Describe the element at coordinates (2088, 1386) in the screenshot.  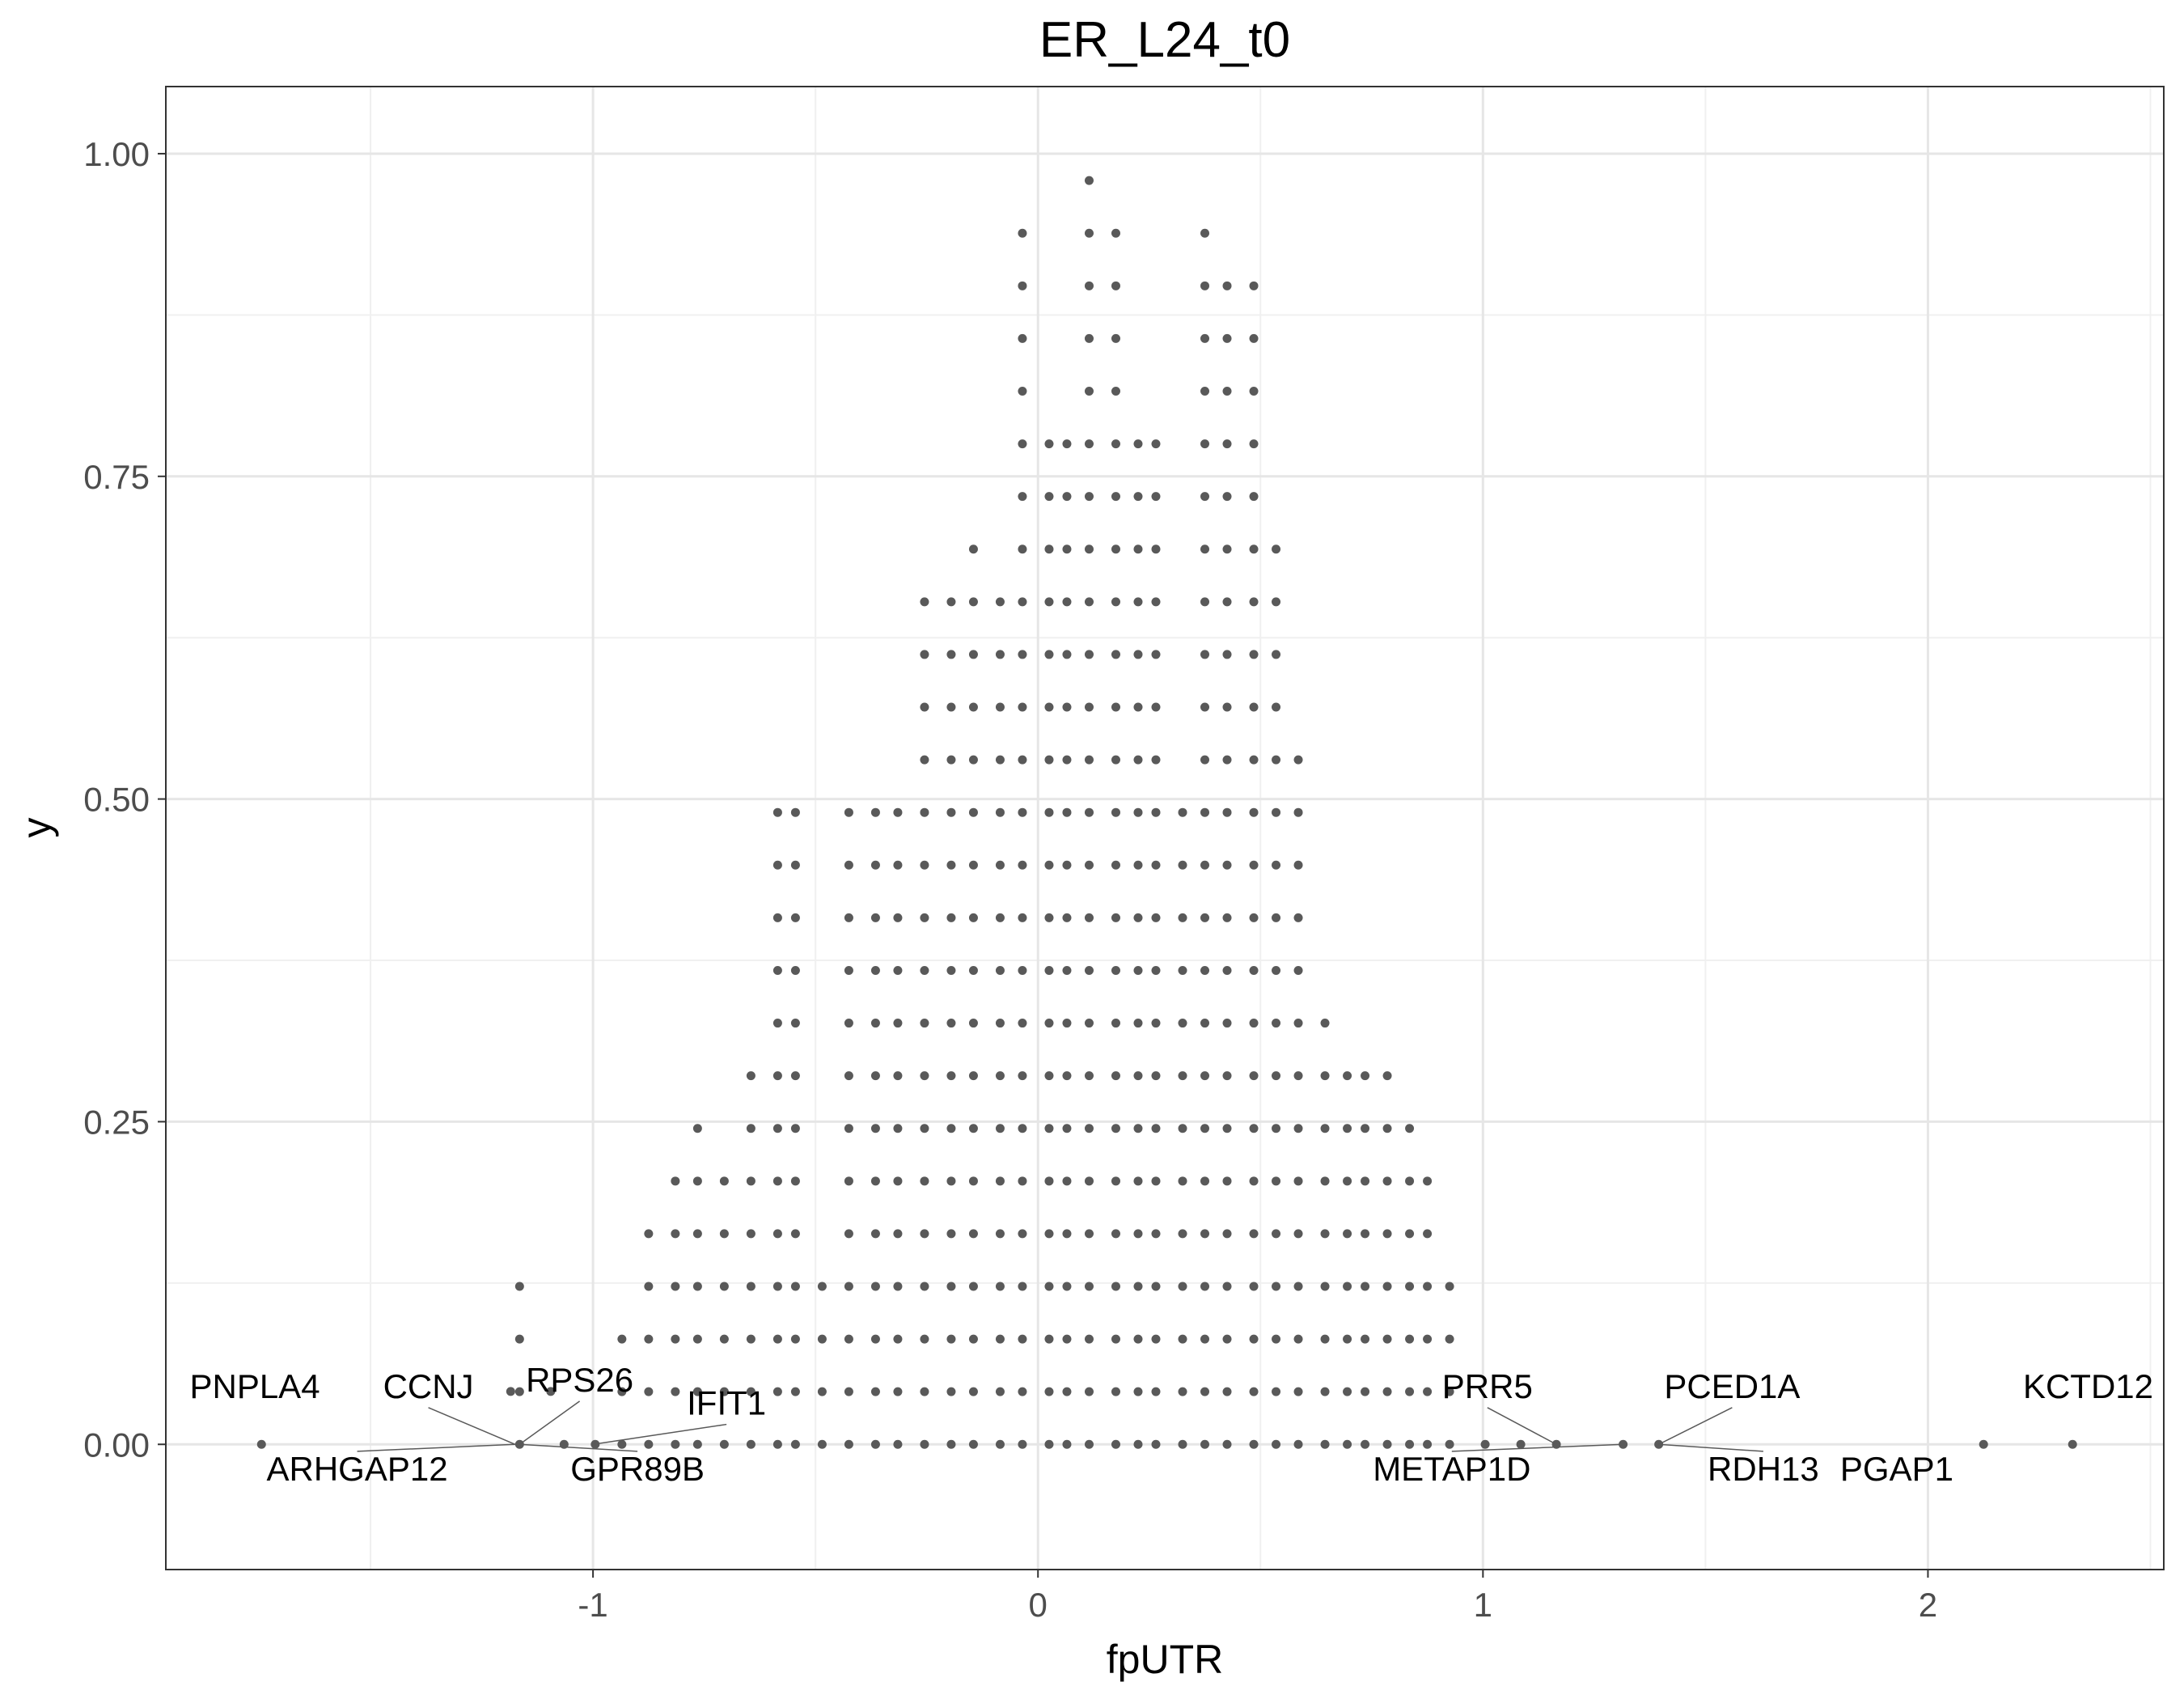
I see `gene-label: KCTD12` at that location.